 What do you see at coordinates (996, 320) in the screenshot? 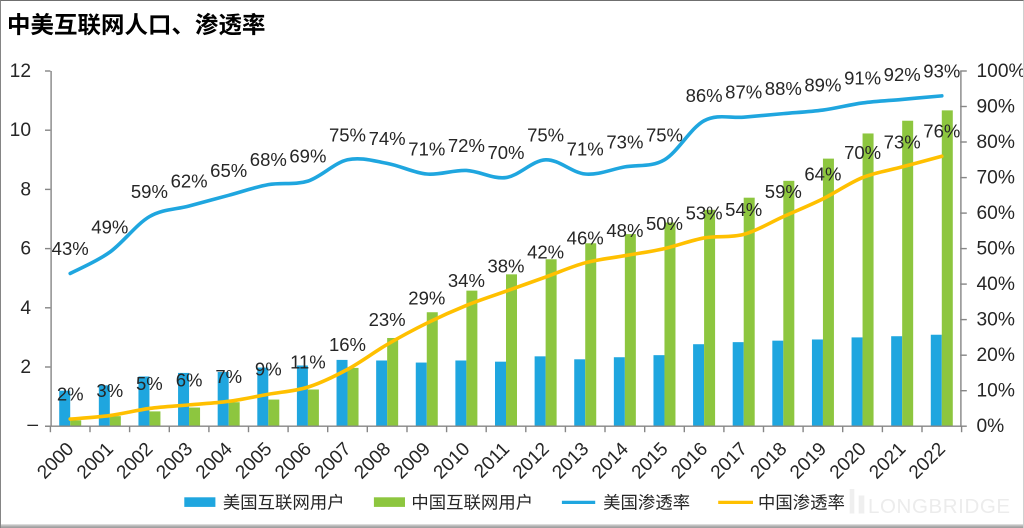
I see `svg-text: 30%` at bounding box center [996, 320].